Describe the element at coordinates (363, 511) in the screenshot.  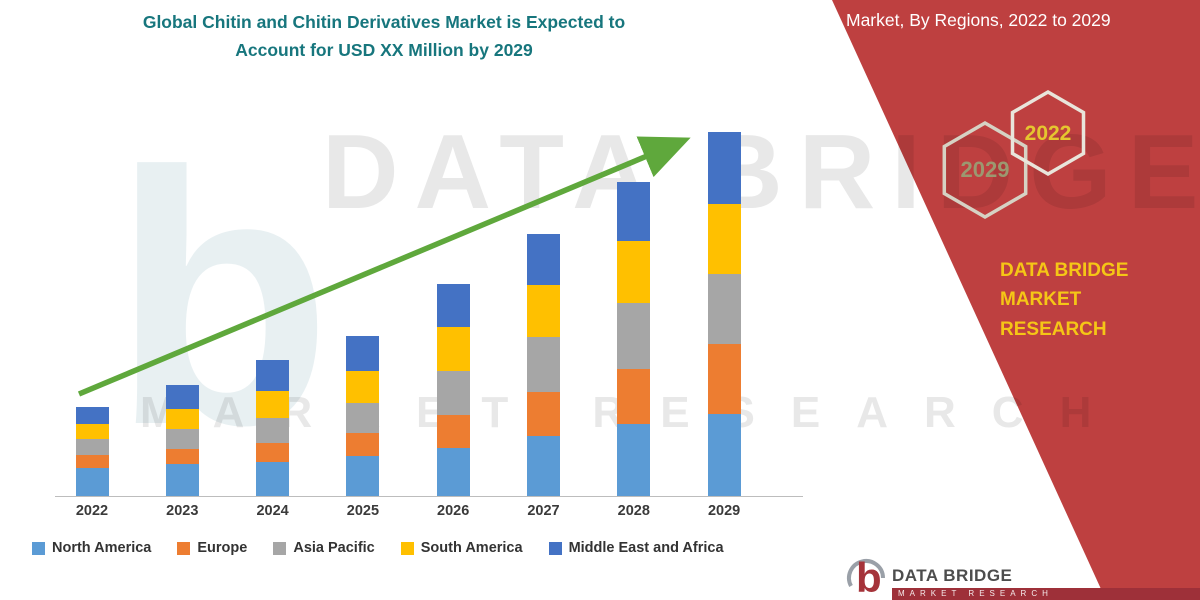
I see `x-label-2025: 2025` at that location.